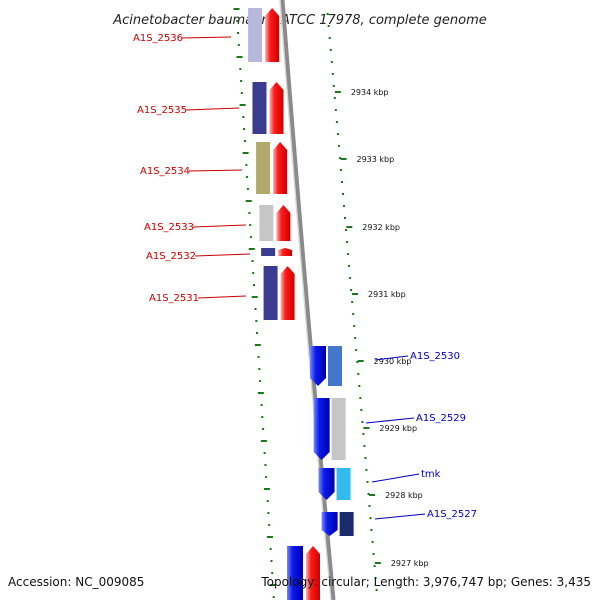 This screenshot has width=600, height=600. I want to click on accession-text: Accession: NC_009085, so click(76, 582).